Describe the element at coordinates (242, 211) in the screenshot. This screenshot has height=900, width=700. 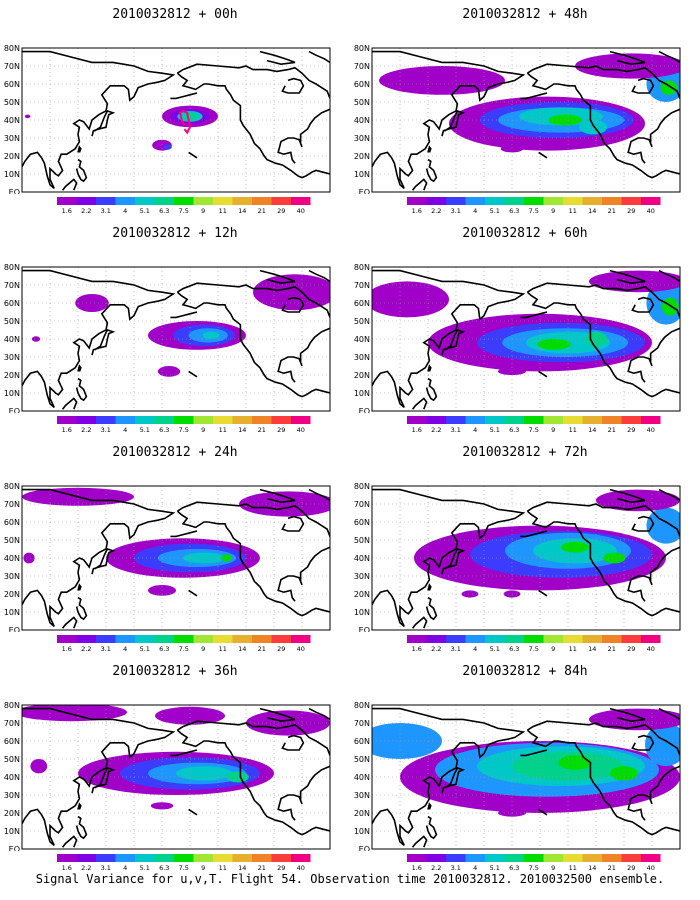
I see `colorbar-label: 14` at that location.